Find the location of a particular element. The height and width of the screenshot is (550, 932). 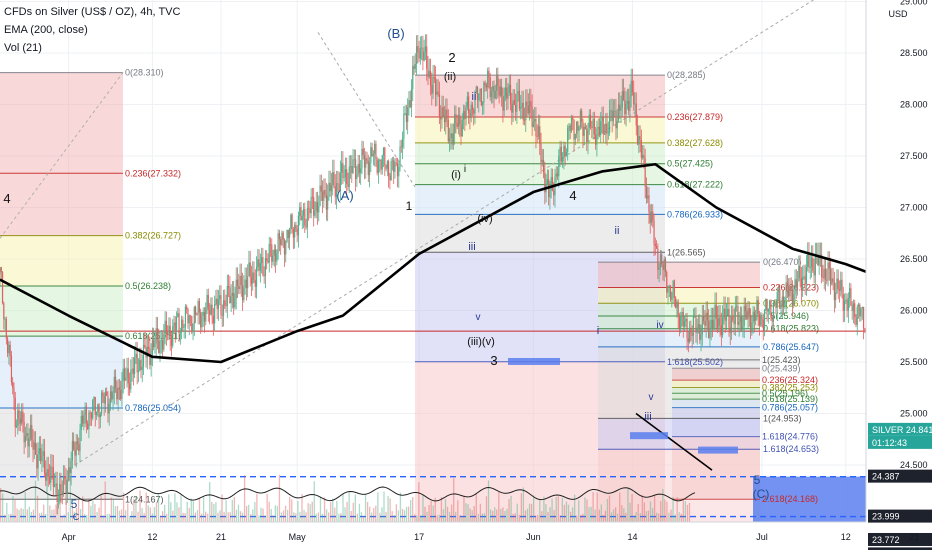

time-tick-label: 12 is located at coordinates (152, 537).